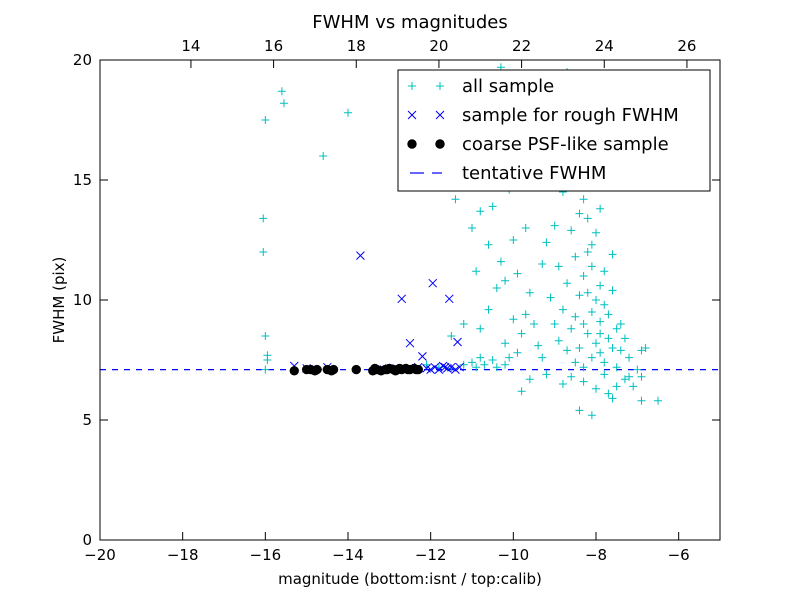 This screenshot has height=600, width=800. What do you see at coordinates (565, 144) in the screenshot?
I see `legend-label: coarse PSF-like sample` at bounding box center [565, 144].